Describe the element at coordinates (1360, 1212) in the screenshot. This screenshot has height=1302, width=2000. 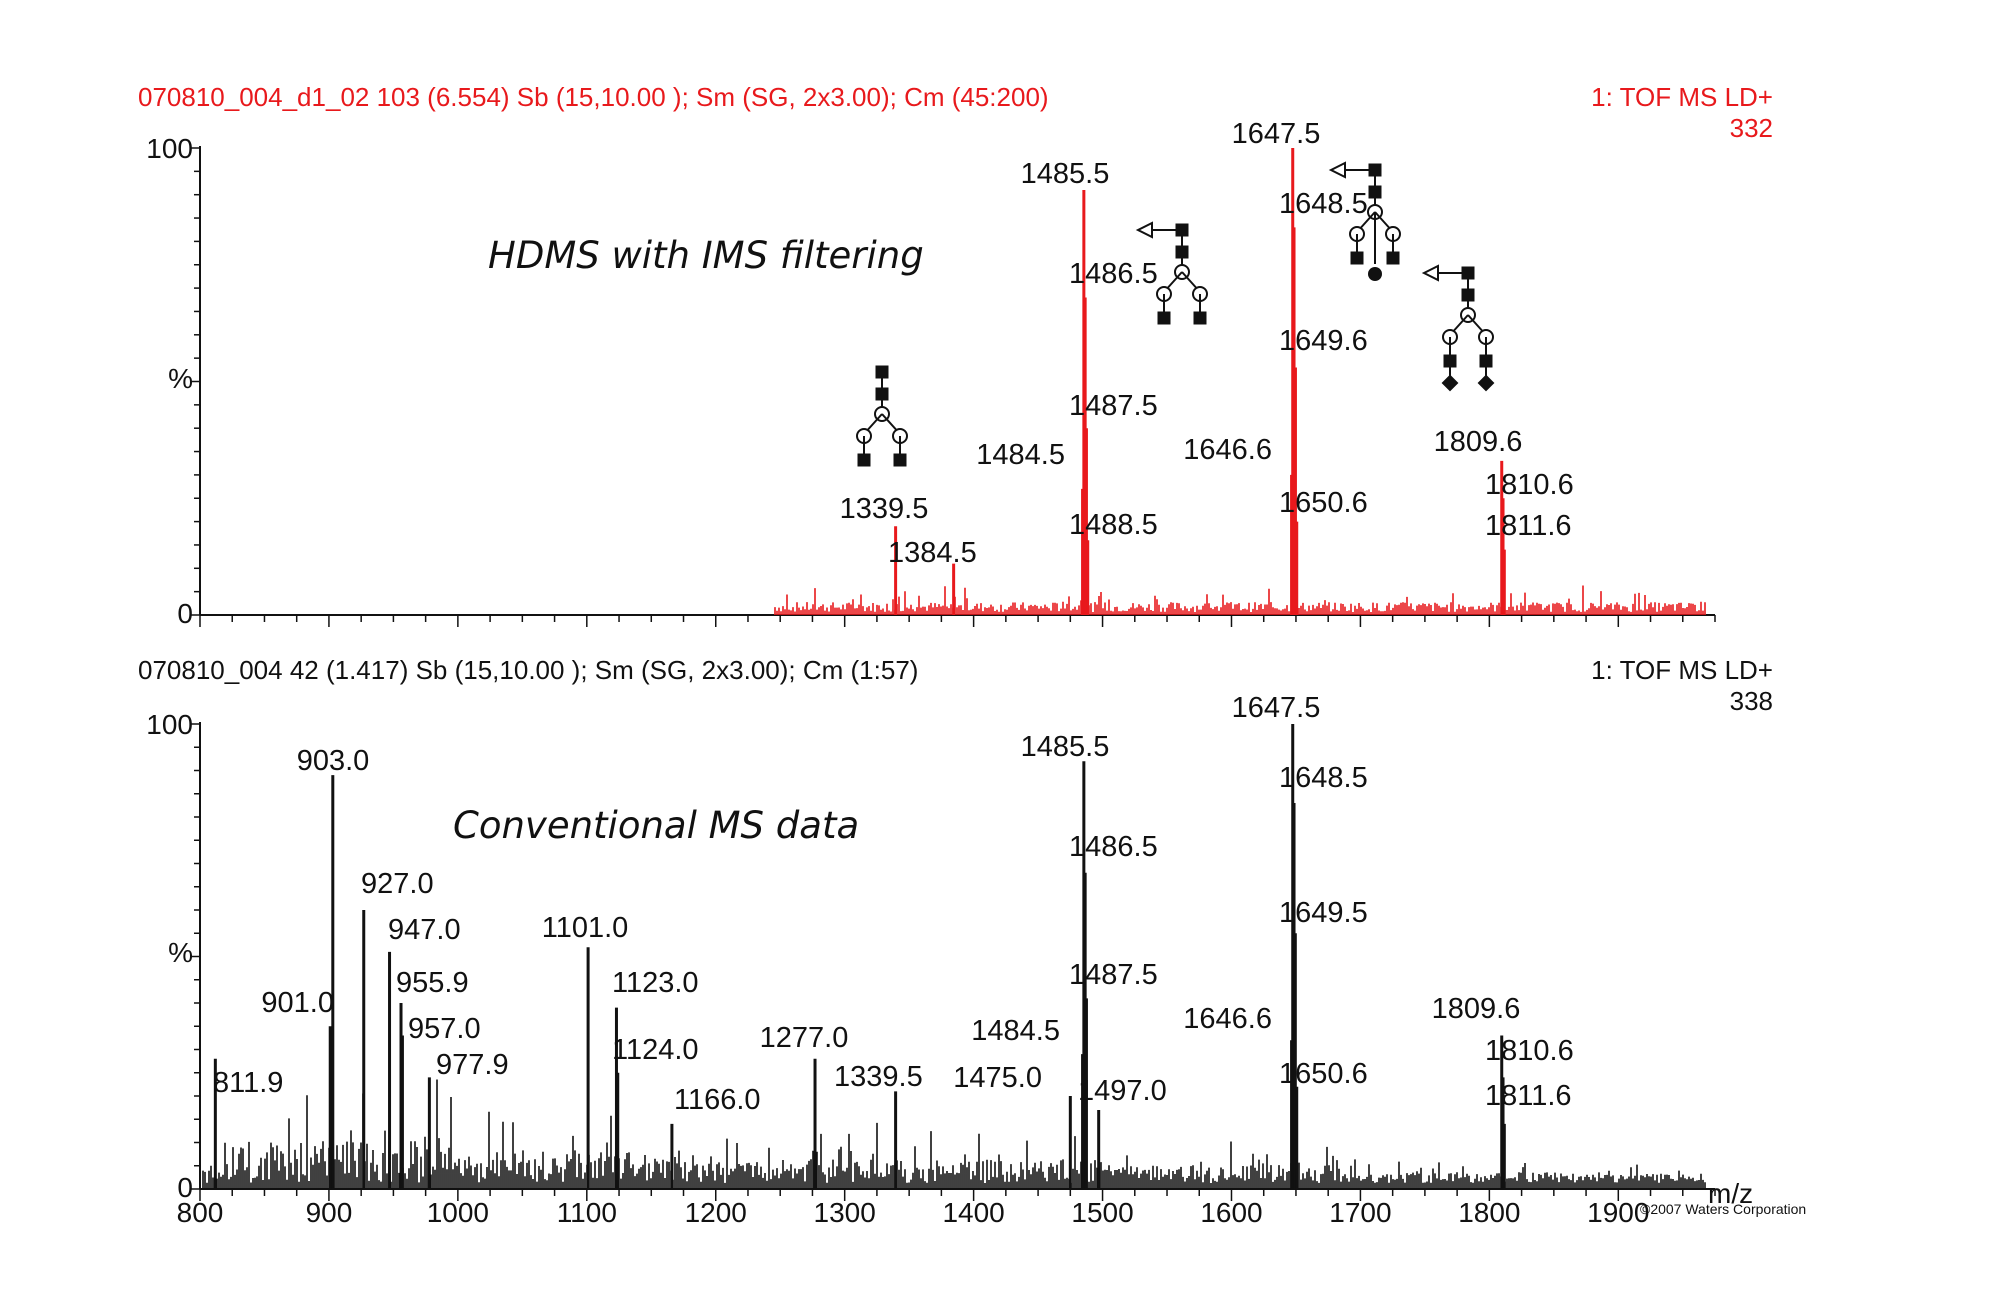
I see `x-tick-label: 1700` at that location.